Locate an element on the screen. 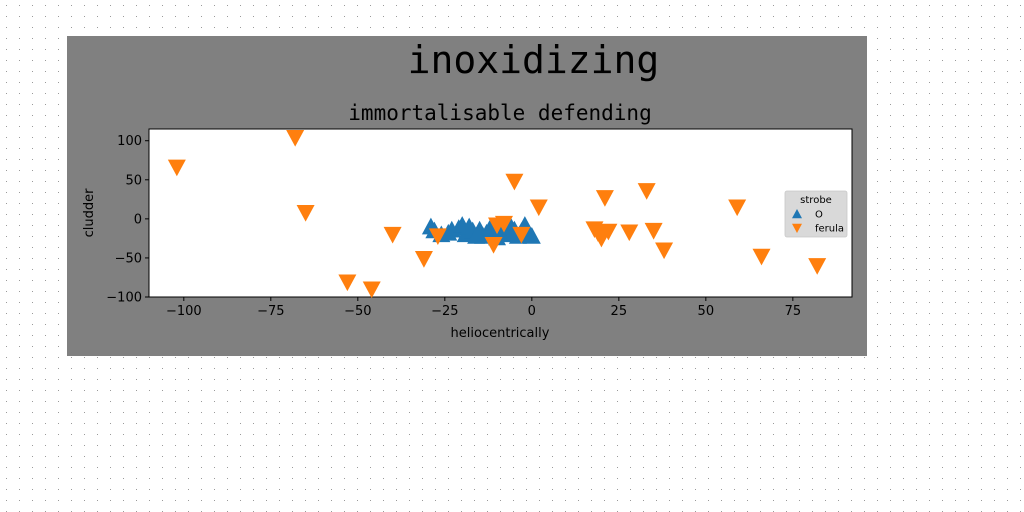 Image resolution: width=1024 pixels, height=512 pixels. data-point-o is located at coordinates (531, 235).